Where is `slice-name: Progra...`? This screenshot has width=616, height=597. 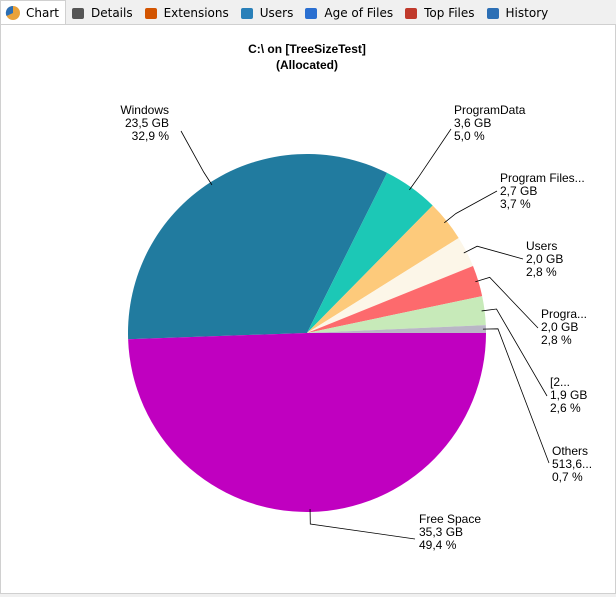
slice-name: Progra... is located at coordinates (564, 314).